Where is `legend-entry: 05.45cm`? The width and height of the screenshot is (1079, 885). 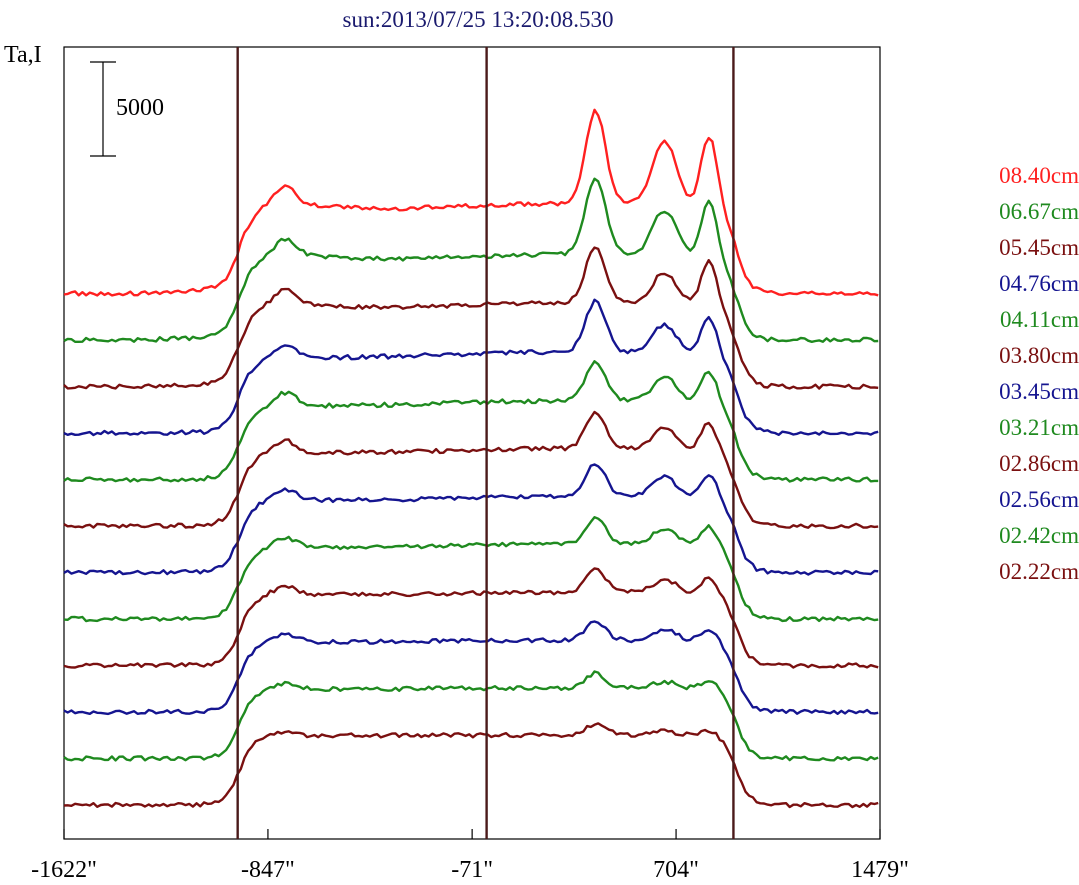
legend-entry: 05.45cm is located at coordinates (1039, 247).